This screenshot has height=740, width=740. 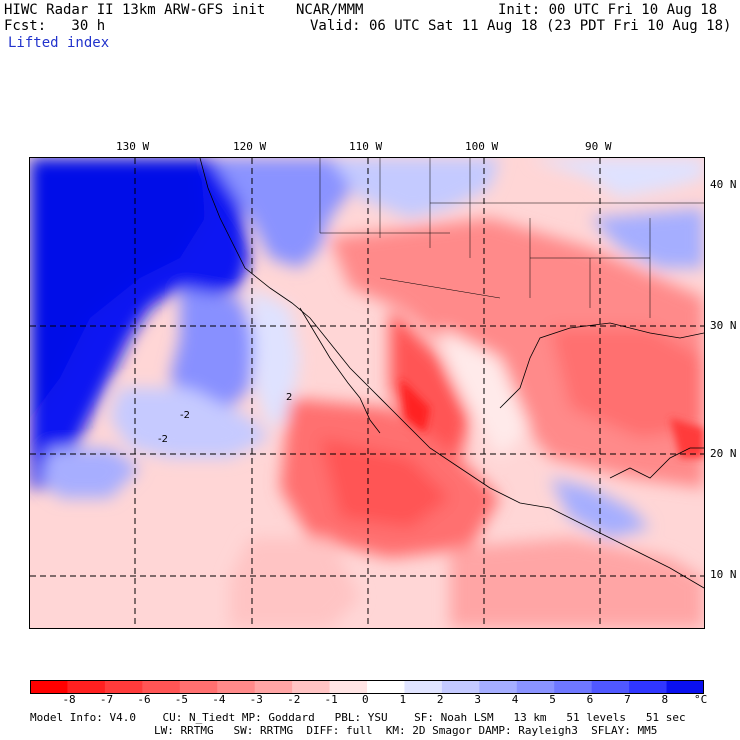 What do you see at coordinates (440, 699) in the screenshot?
I see `colorbar-tick-label: 2` at bounding box center [440, 699].